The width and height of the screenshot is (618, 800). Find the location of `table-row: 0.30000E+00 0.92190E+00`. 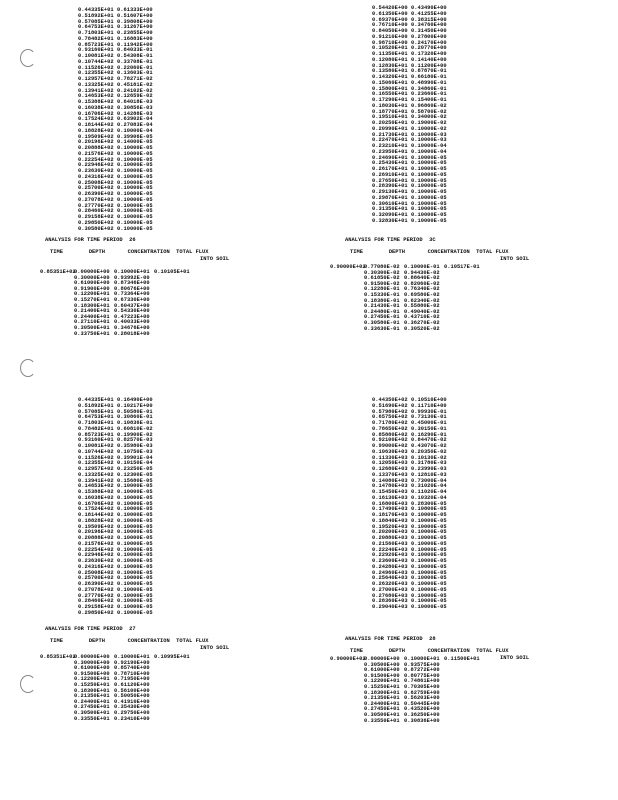

table-row: 0.30000E+00 0.92190E+00 is located at coordinates (115, 663).